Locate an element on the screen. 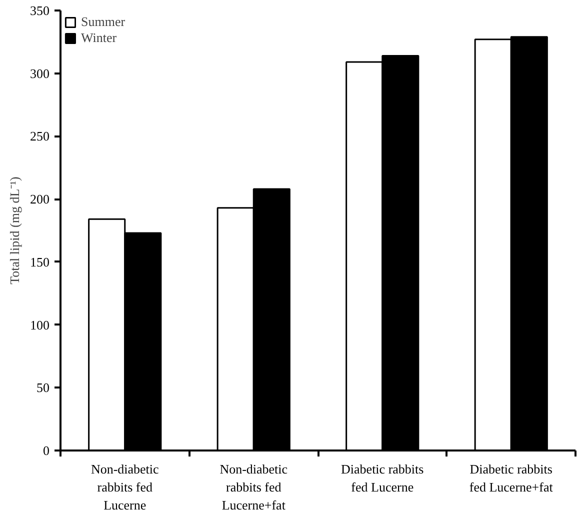  y-axis-title: Total lipid (mg dL⁻¹) is located at coordinates (14, 230).